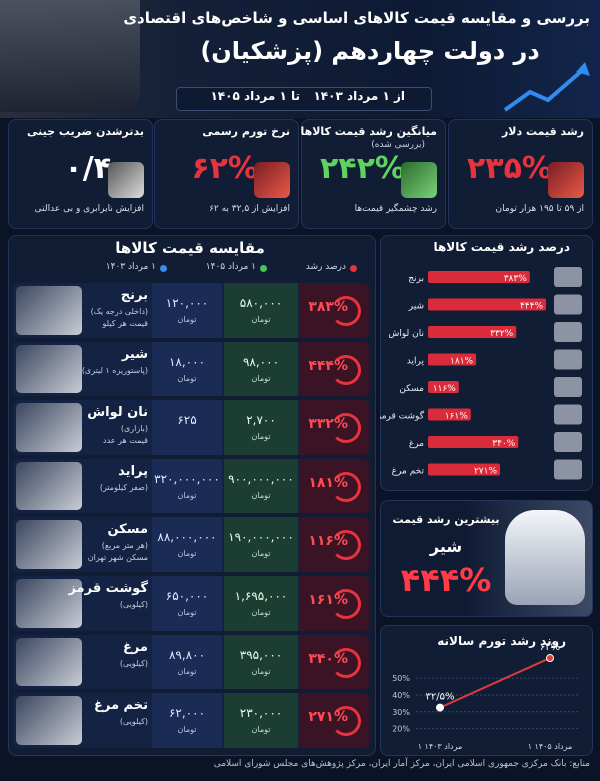 The width and height of the screenshot is (600, 781). I want to click on item-detail: (هر متر مربع), so click(124, 546).